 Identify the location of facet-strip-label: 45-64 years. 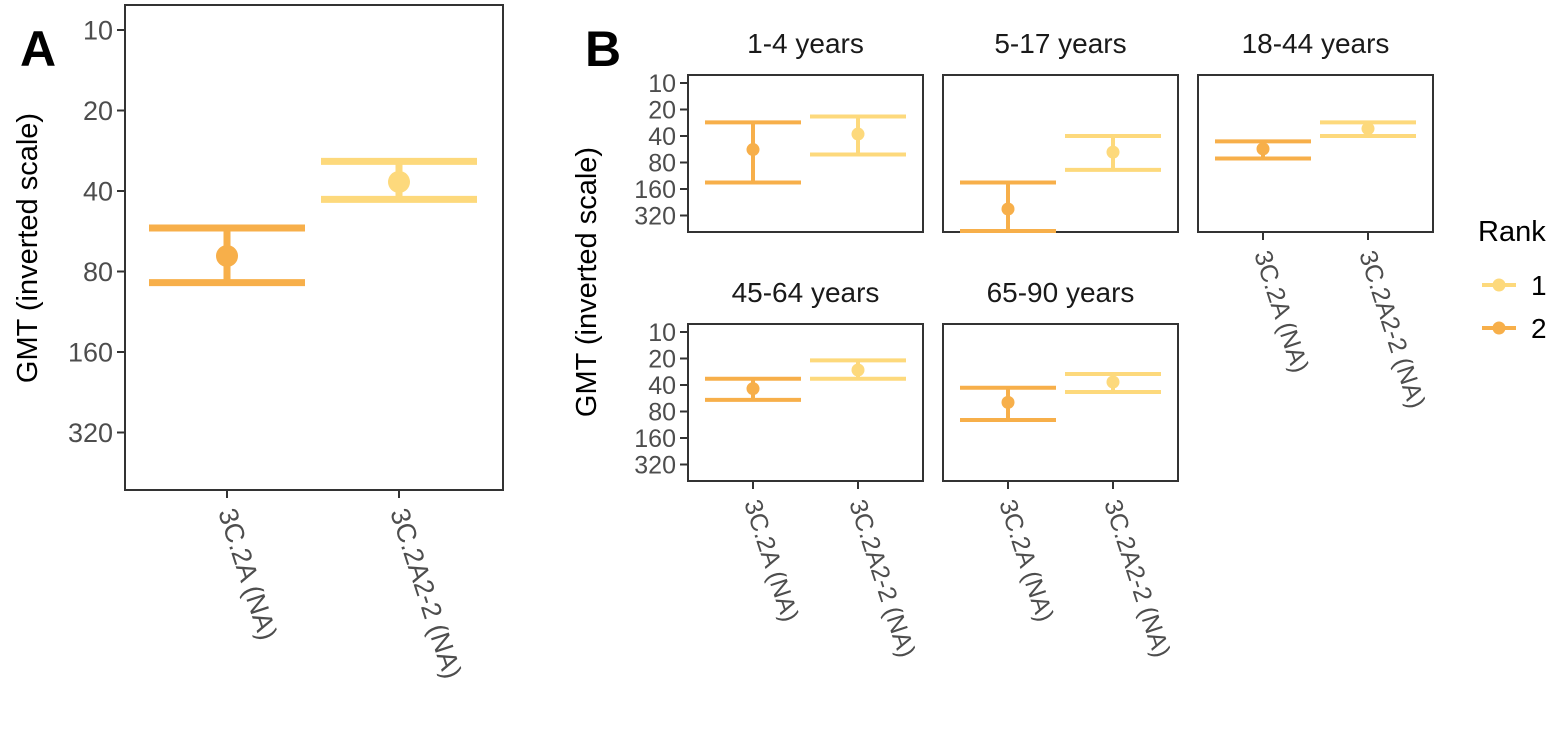
(806, 292).